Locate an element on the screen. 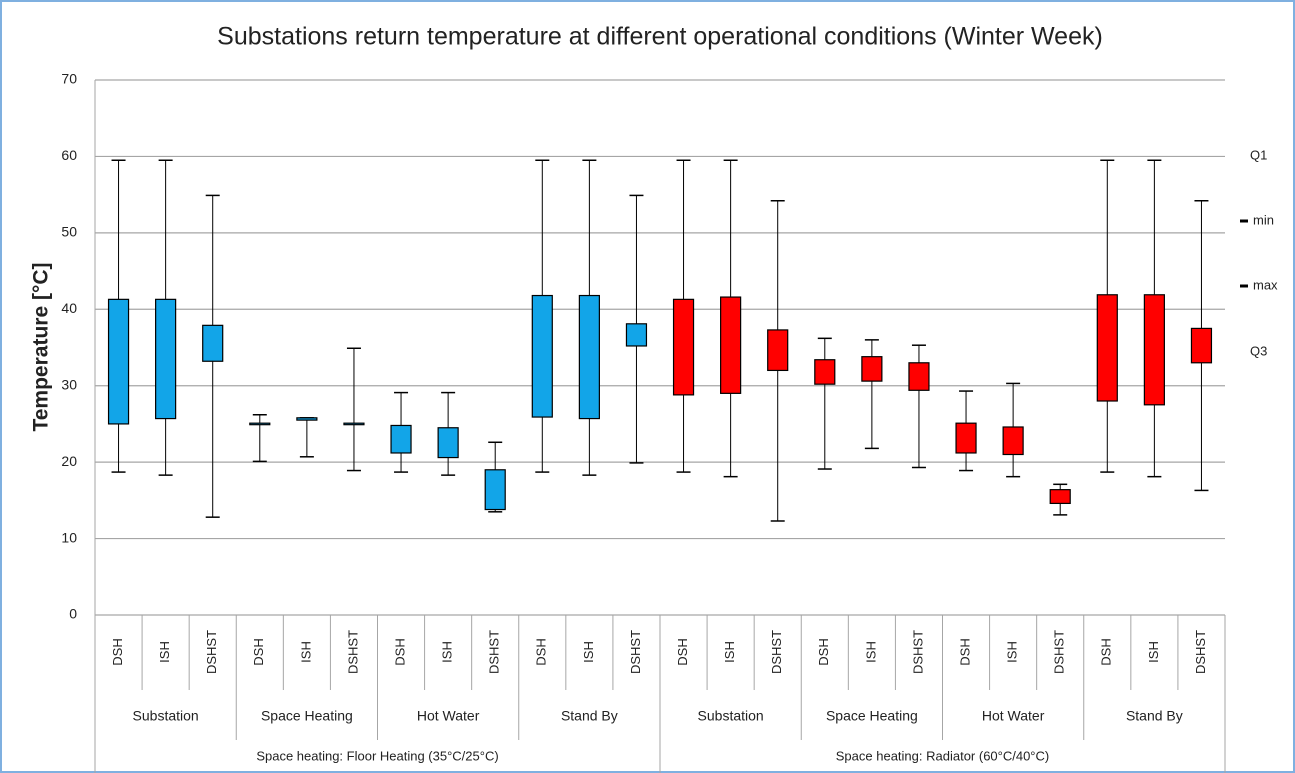 The height and width of the screenshot is (773, 1295). y-tick-label: 30 is located at coordinates (69, 384).